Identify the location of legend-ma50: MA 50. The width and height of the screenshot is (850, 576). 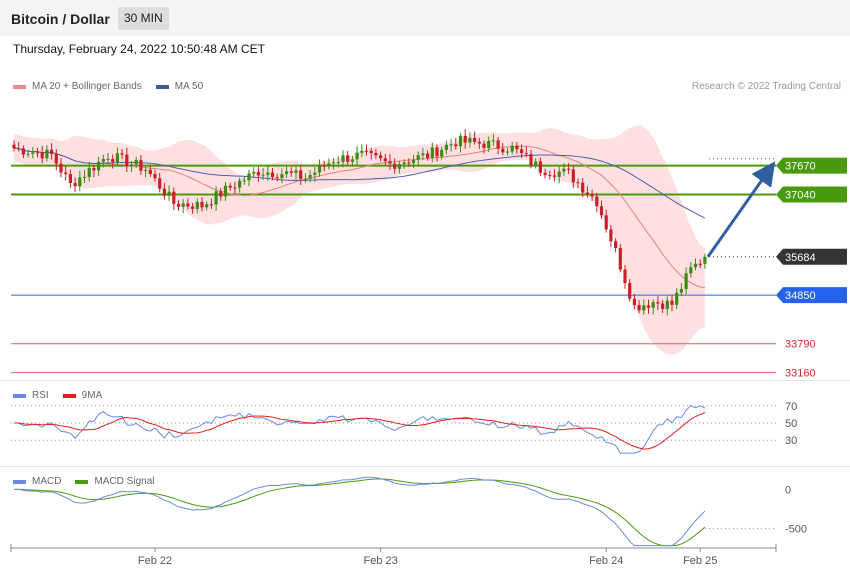
(179, 86).